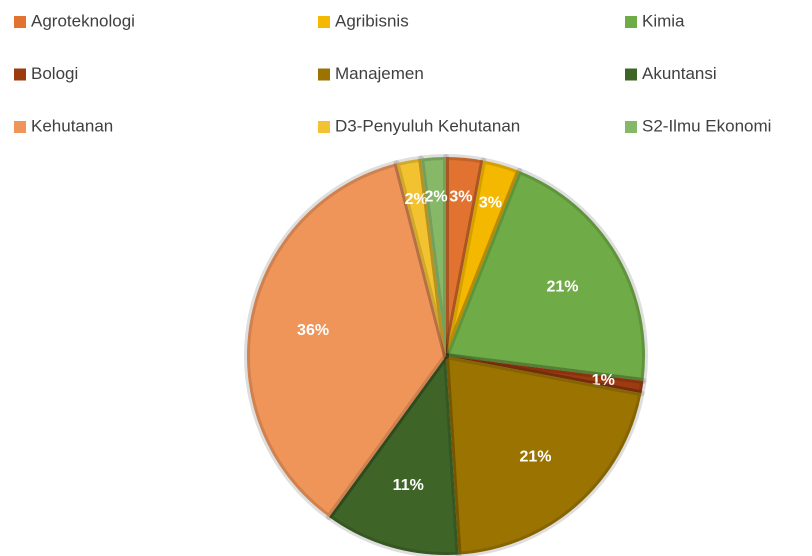  Describe the element at coordinates (83, 20) in the screenshot. I see `legend-label: Agroteknologi` at that location.